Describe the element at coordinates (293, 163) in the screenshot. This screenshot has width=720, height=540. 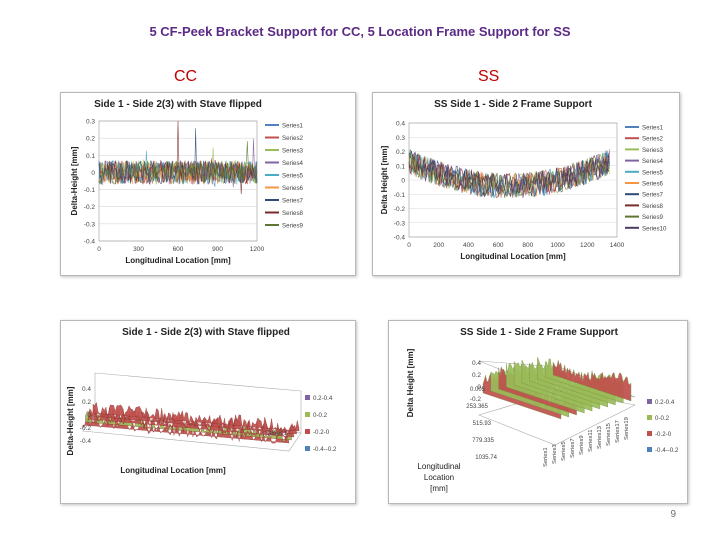
I see `legend-entry: Series4` at that location.